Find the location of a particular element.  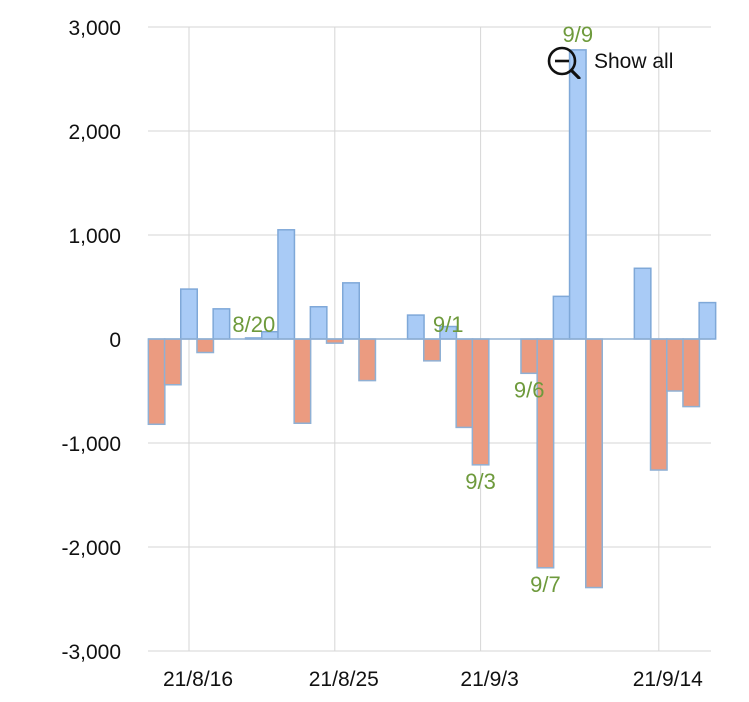

y-tick-label: 2,000 is located at coordinates (94, 132).